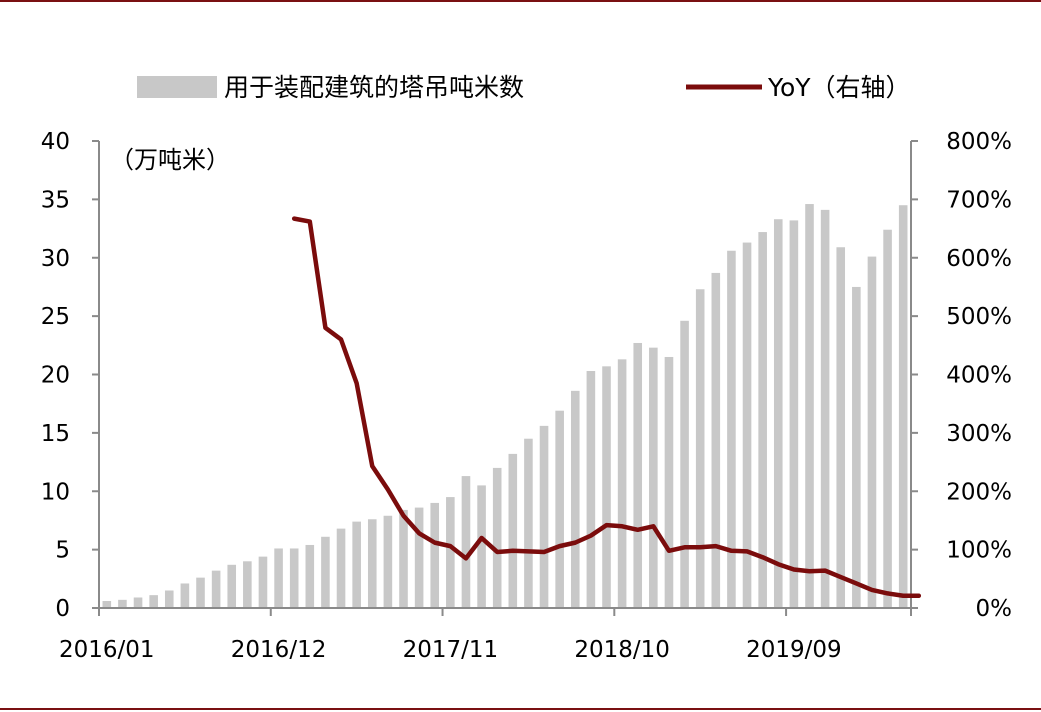  I want to click on left-tick-label: 5, so click(62, 551).